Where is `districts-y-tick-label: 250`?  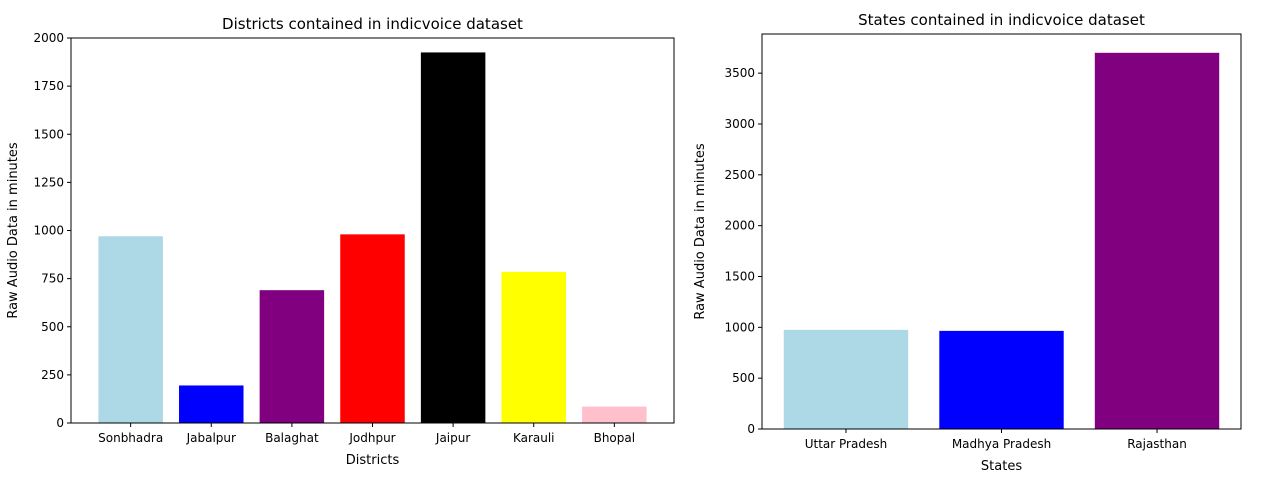 districts-y-tick-label: 250 is located at coordinates (52, 375).